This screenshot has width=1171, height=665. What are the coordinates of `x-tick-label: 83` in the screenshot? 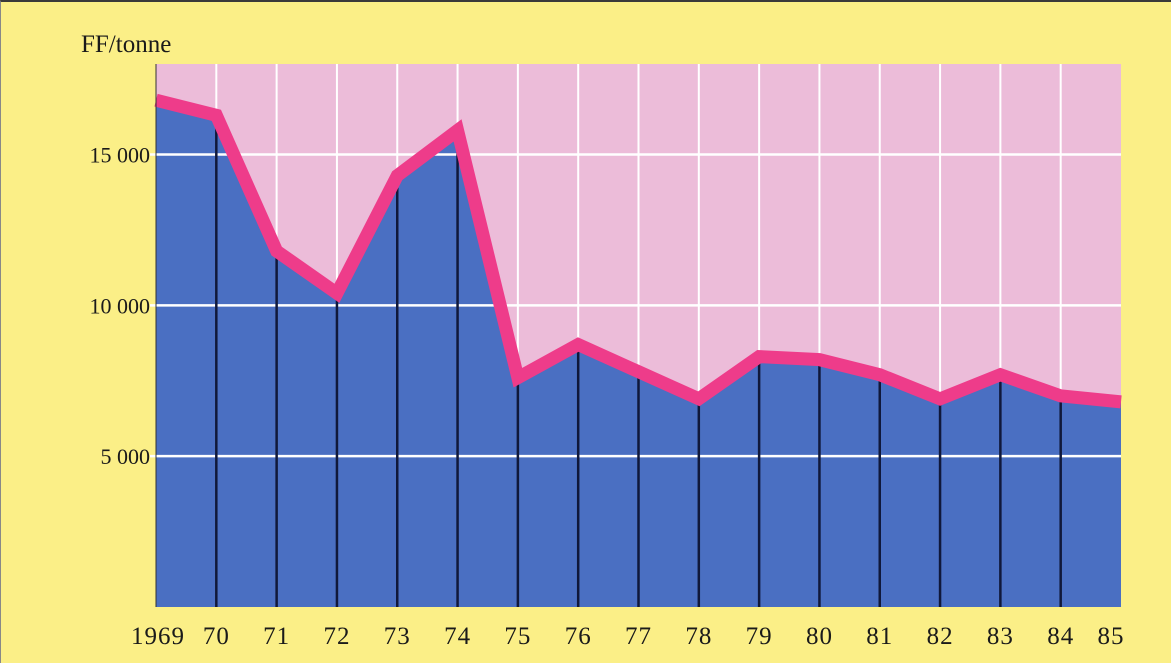 It's located at (1000, 636).